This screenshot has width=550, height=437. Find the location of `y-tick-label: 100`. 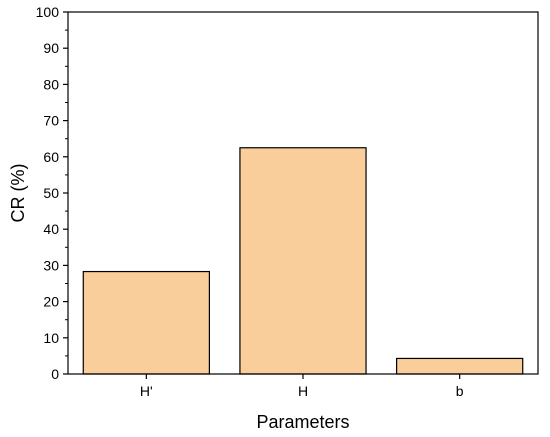

y-tick-label: 100 is located at coordinates (48, 12).